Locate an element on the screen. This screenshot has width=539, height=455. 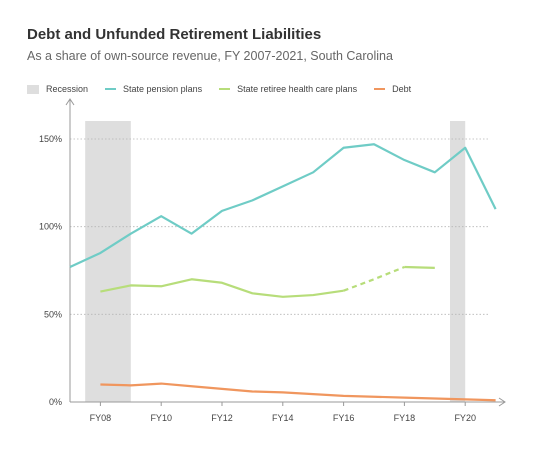
legend-label-debt: Debt is located at coordinates (402, 89).